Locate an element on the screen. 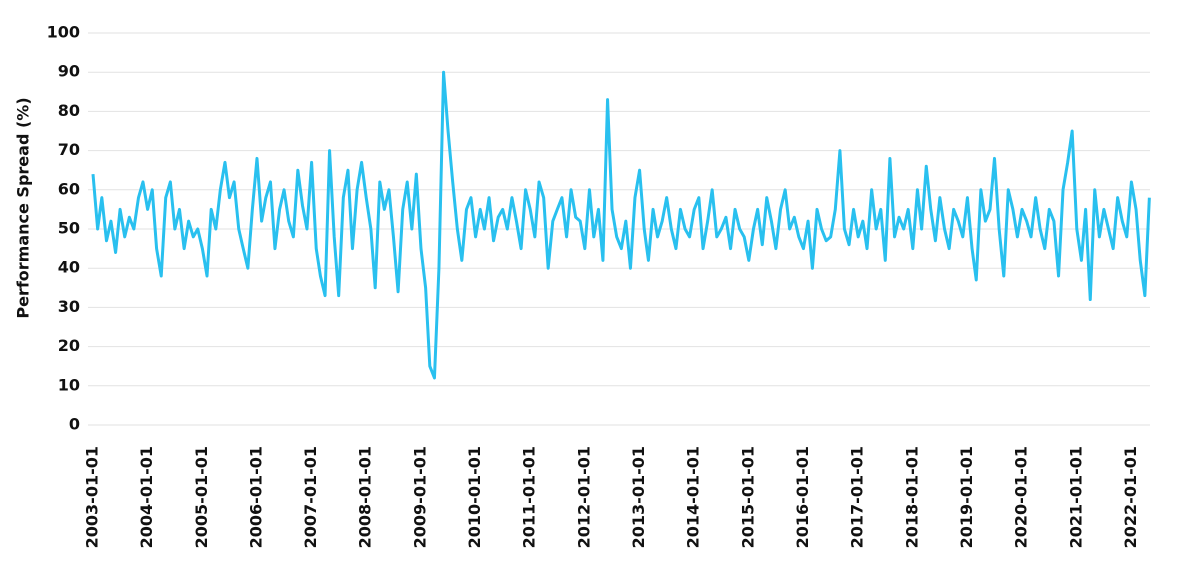  y-tick-label: 20 is located at coordinates (69, 345).